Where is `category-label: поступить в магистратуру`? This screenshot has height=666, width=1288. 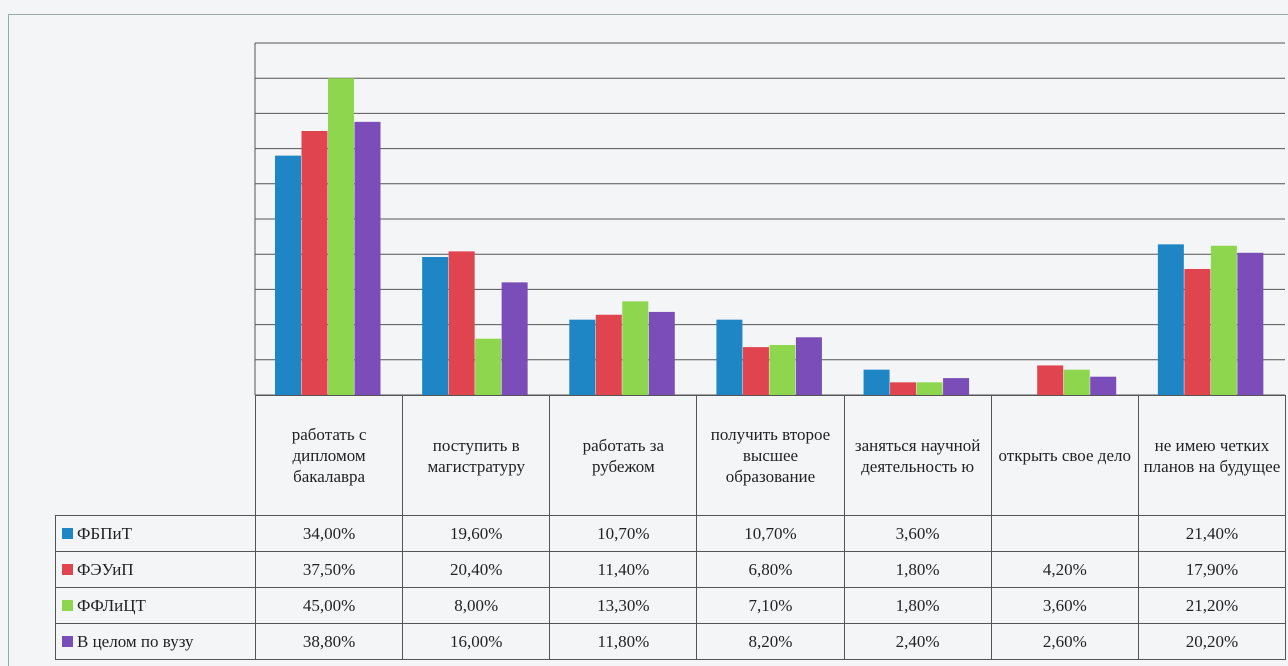 category-label: поступить в магистратуру is located at coordinates (476, 455).